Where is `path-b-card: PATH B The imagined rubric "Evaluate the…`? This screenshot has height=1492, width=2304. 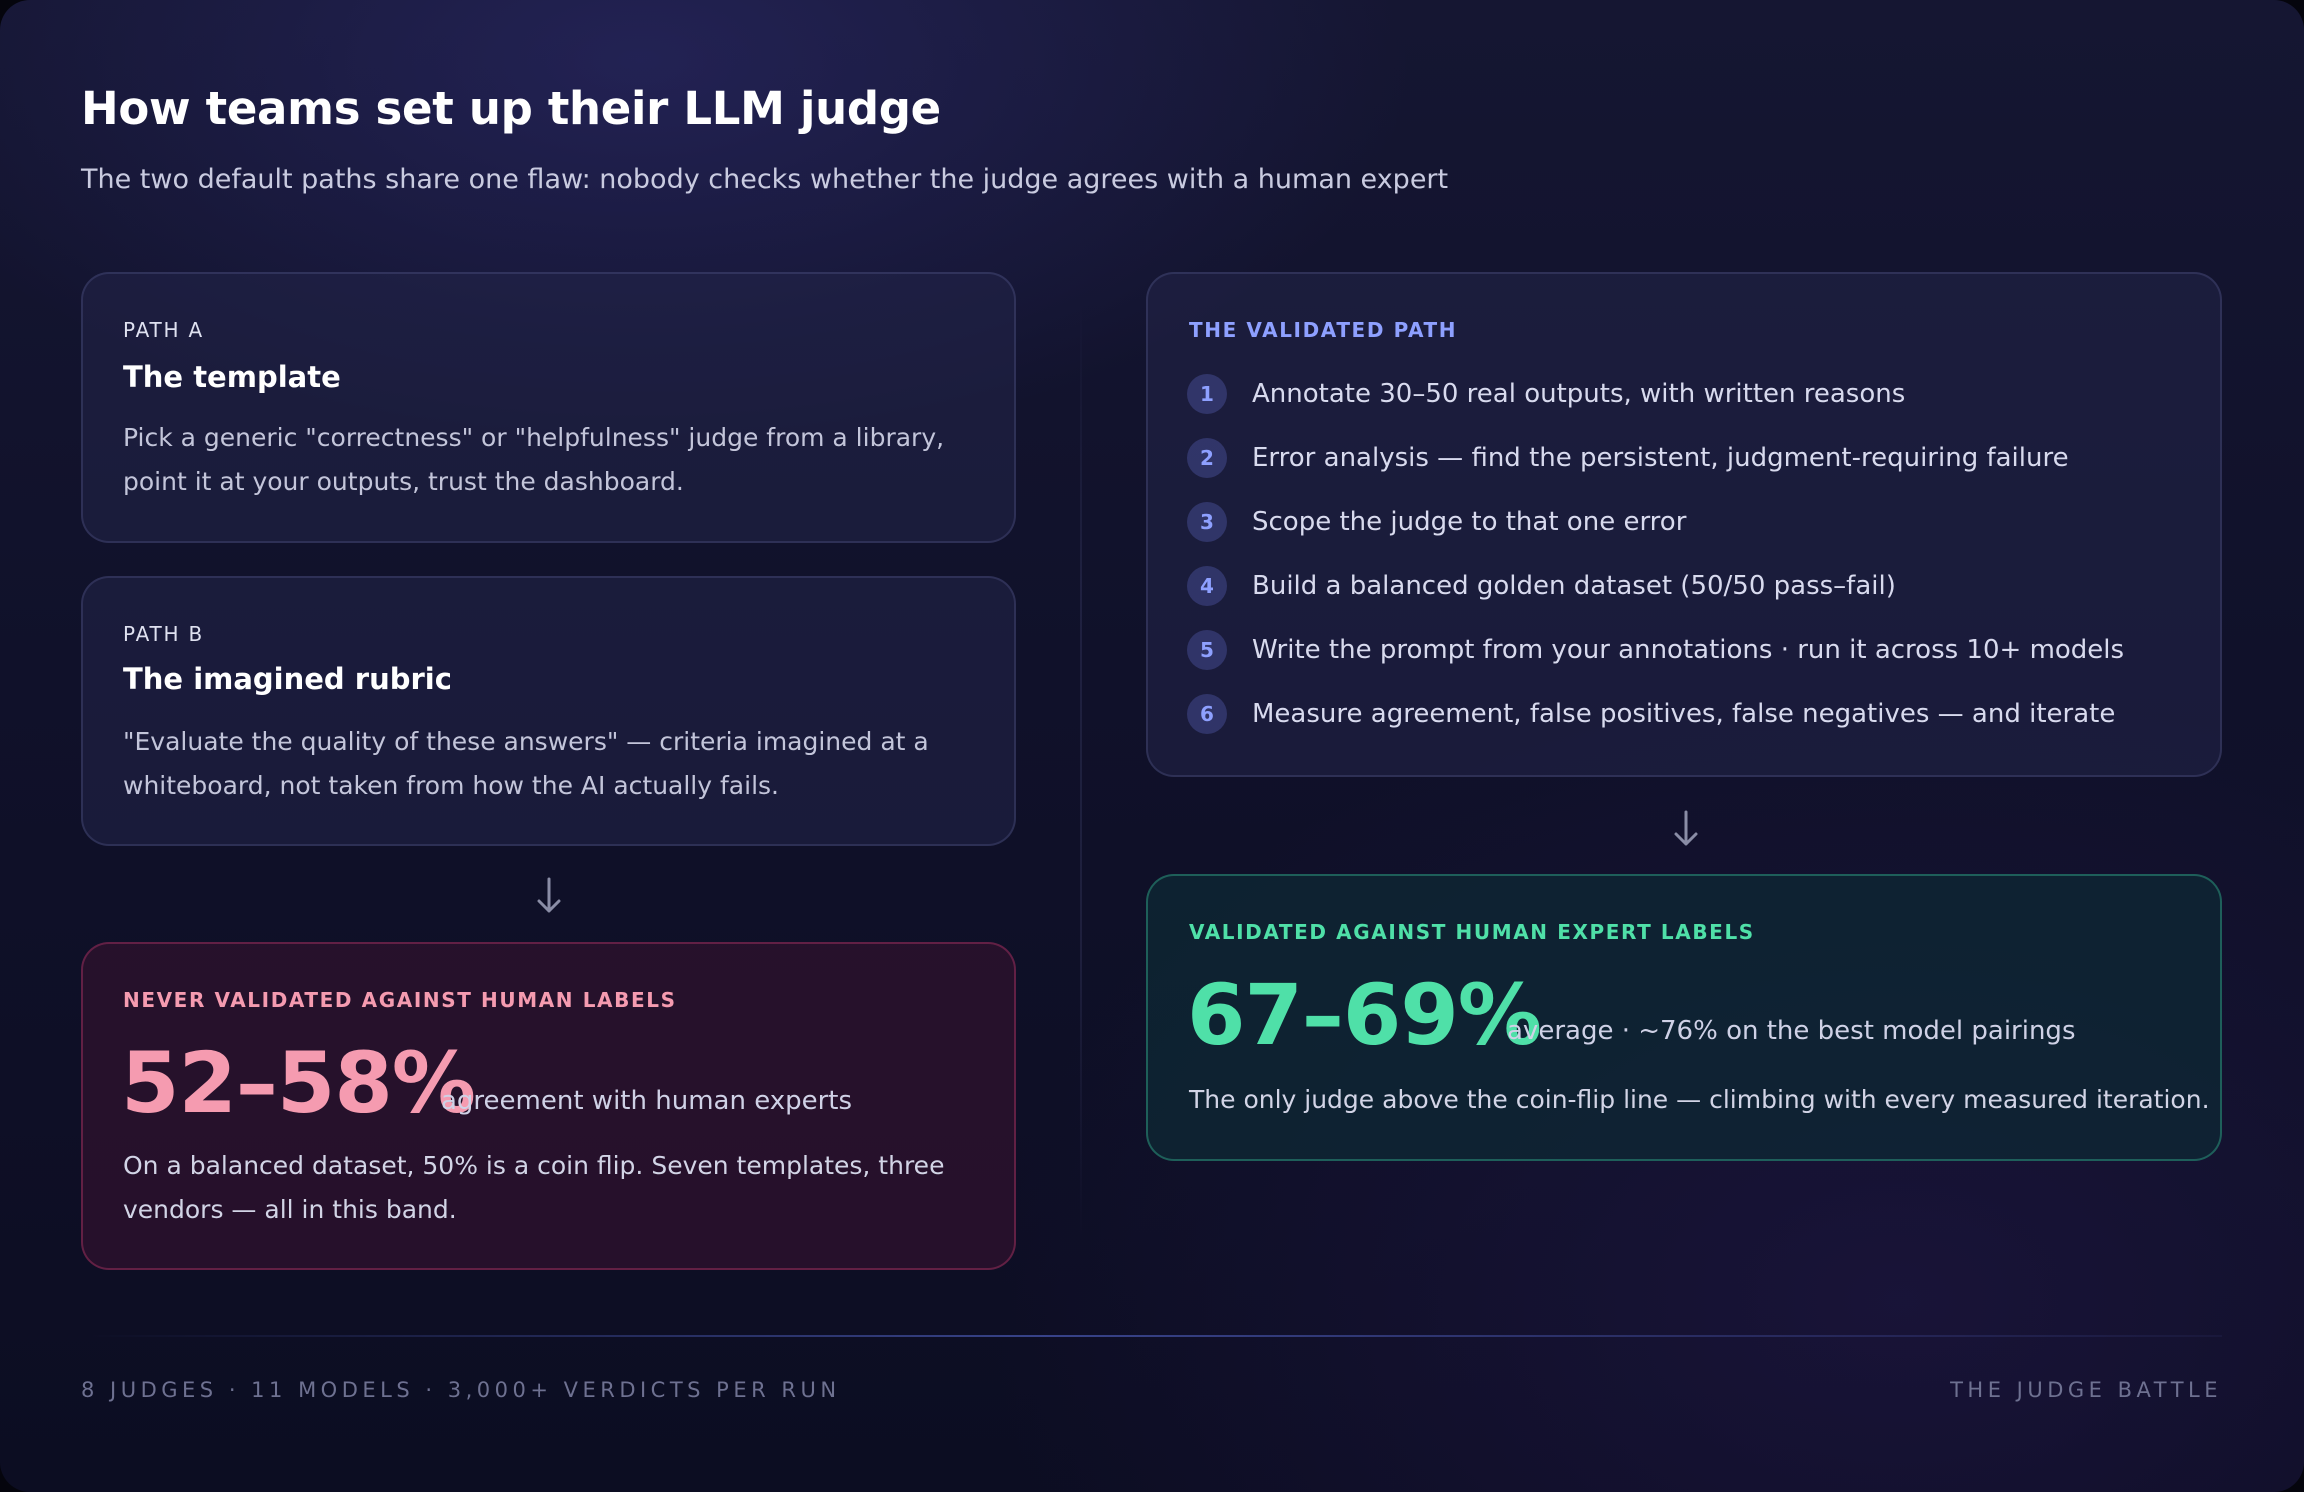 path-b-card: PATH B The imagined rubric "Evaluate the… is located at coordinates (548, 711).